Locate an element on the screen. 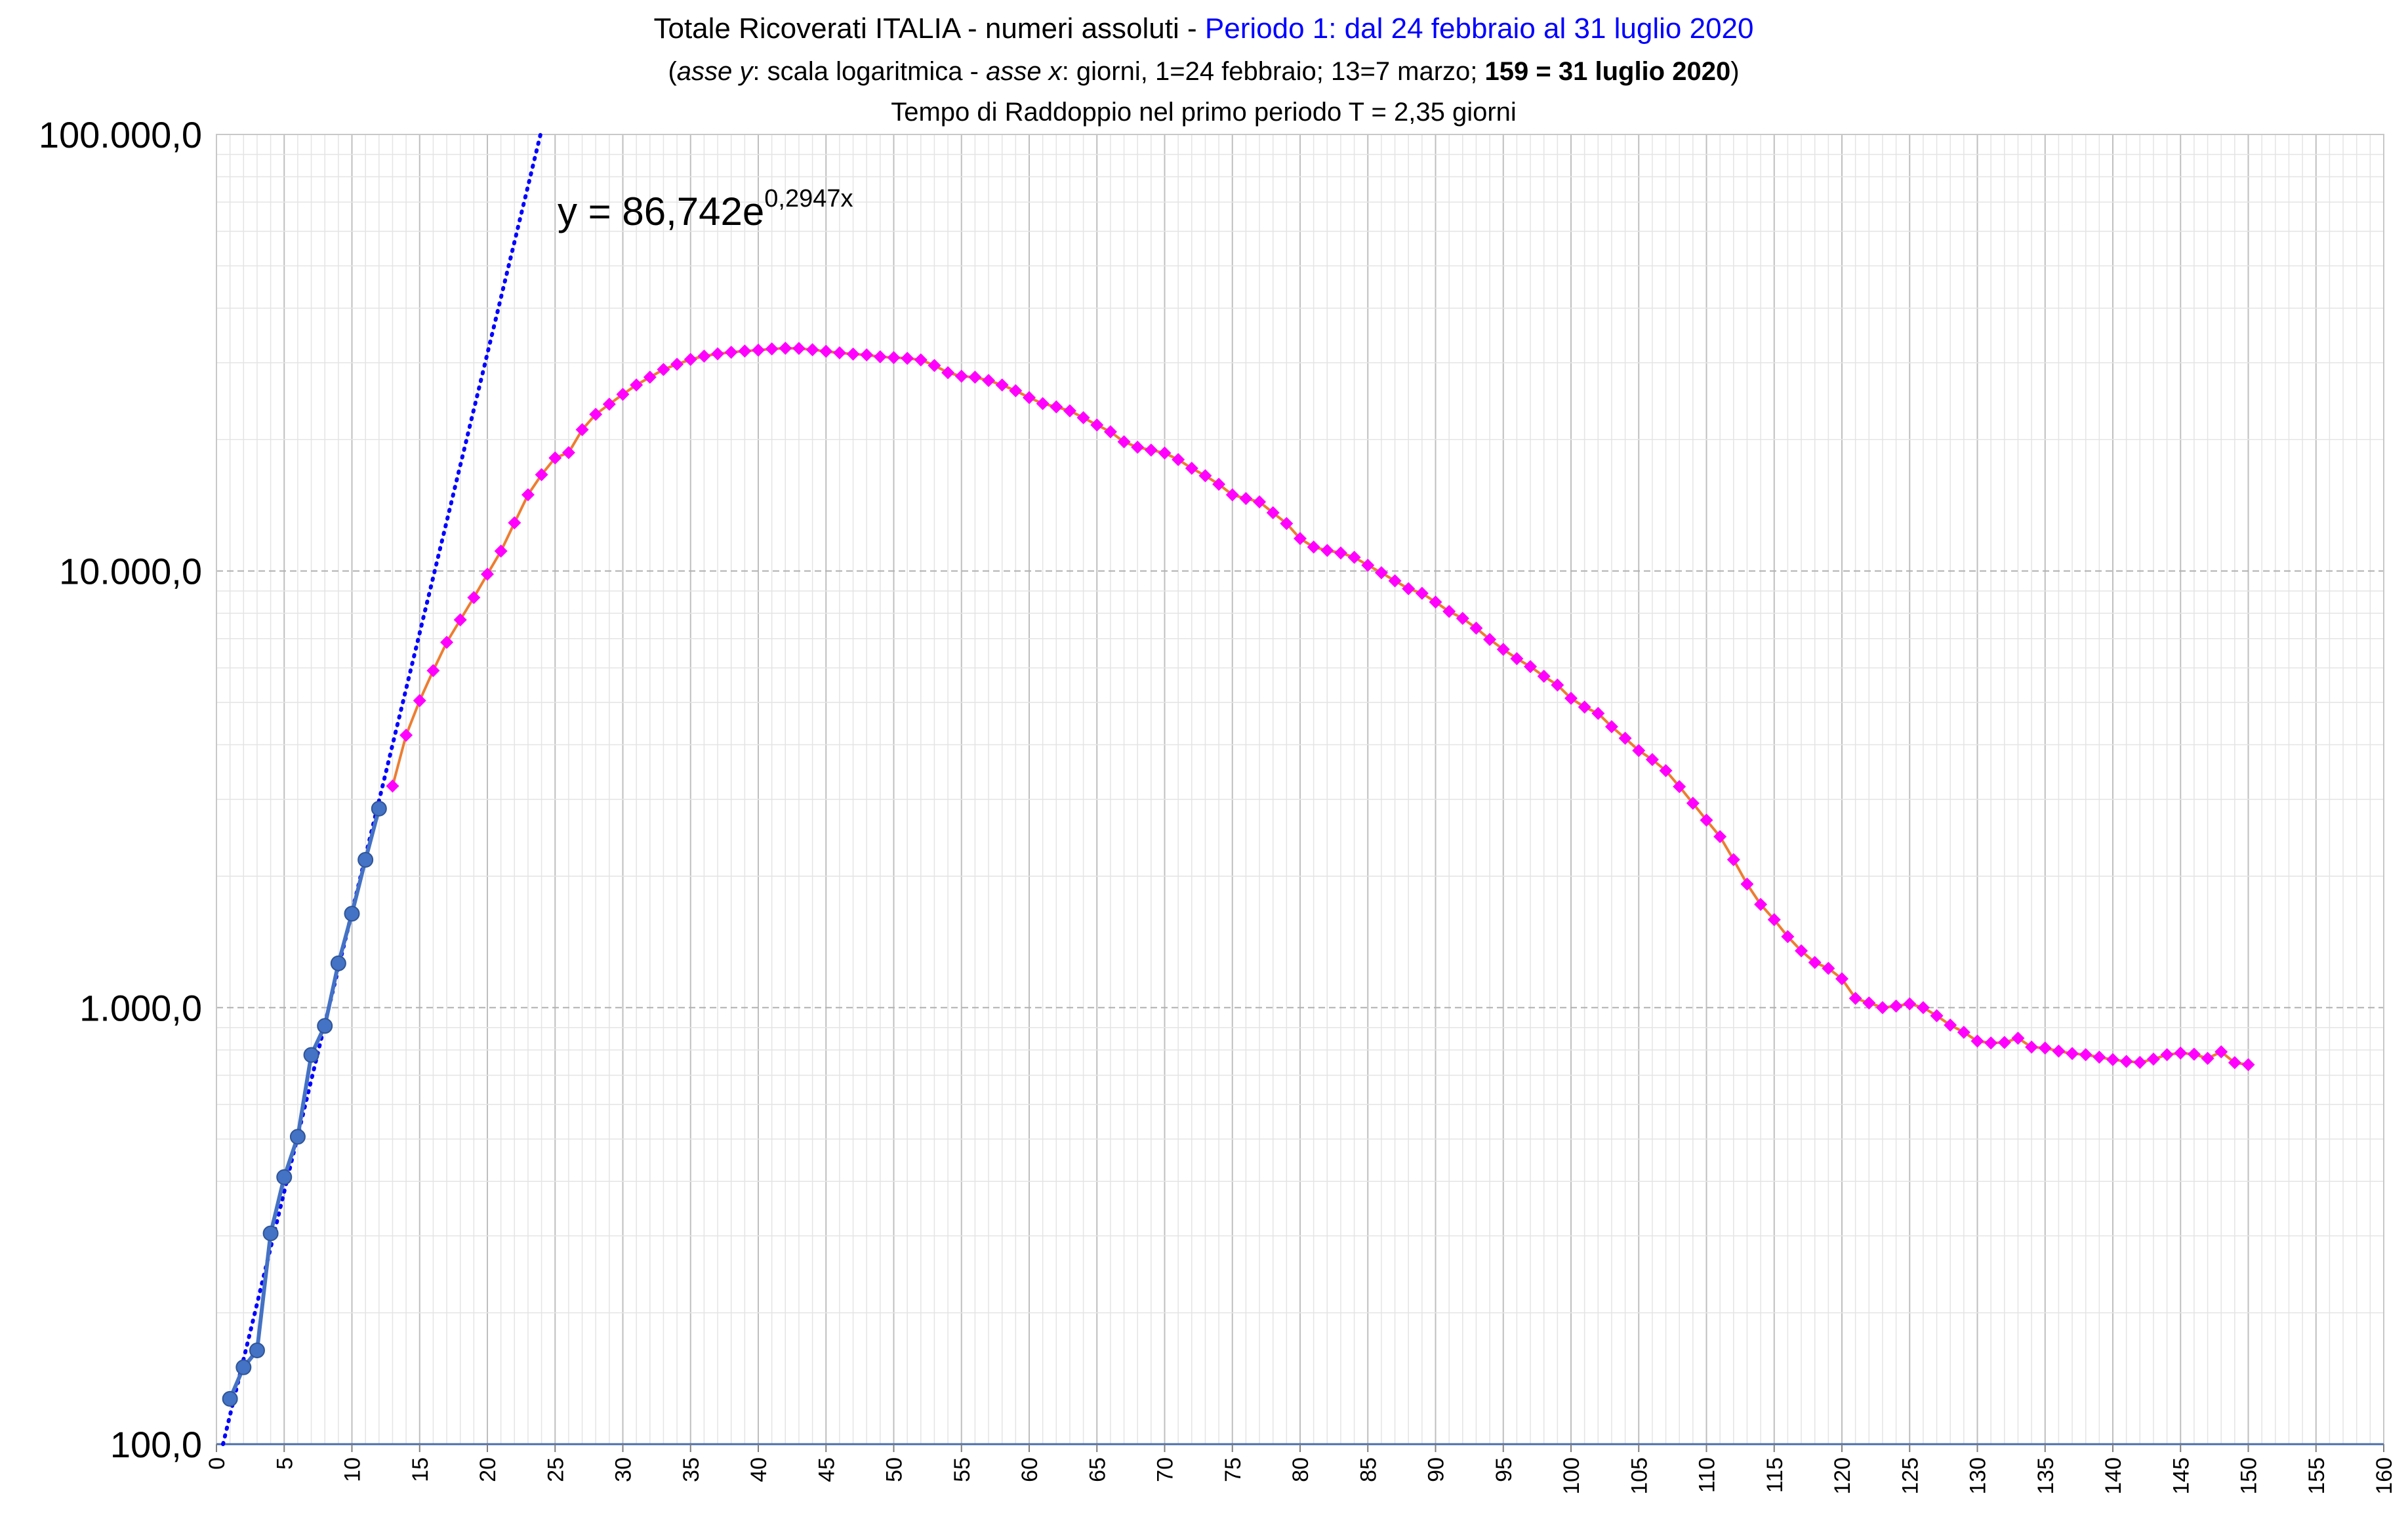 Image resolution: width=2408 pixels, height=1536 pixels. x-tick-label: 95 is located at coordinates (1504, 1469).